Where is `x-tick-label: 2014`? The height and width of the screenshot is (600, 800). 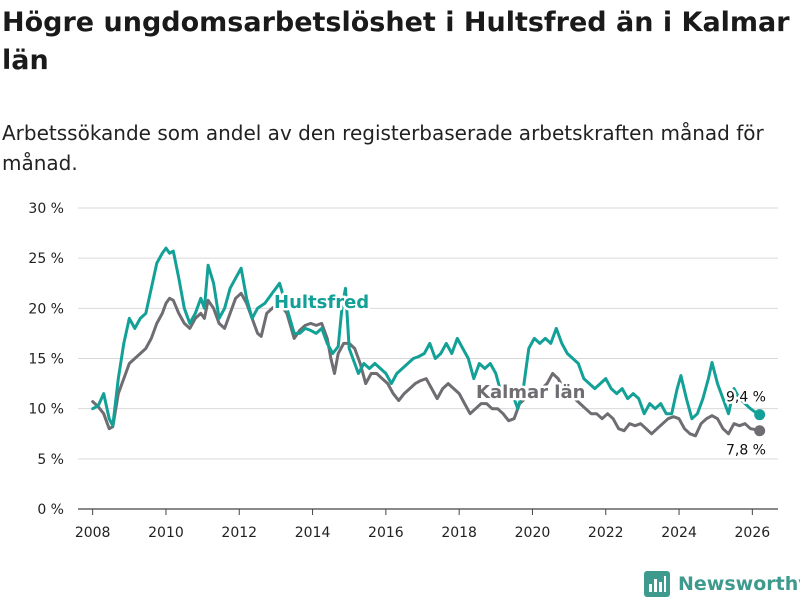
x-tick-label: 2014 is located at coordinates (313, 533).